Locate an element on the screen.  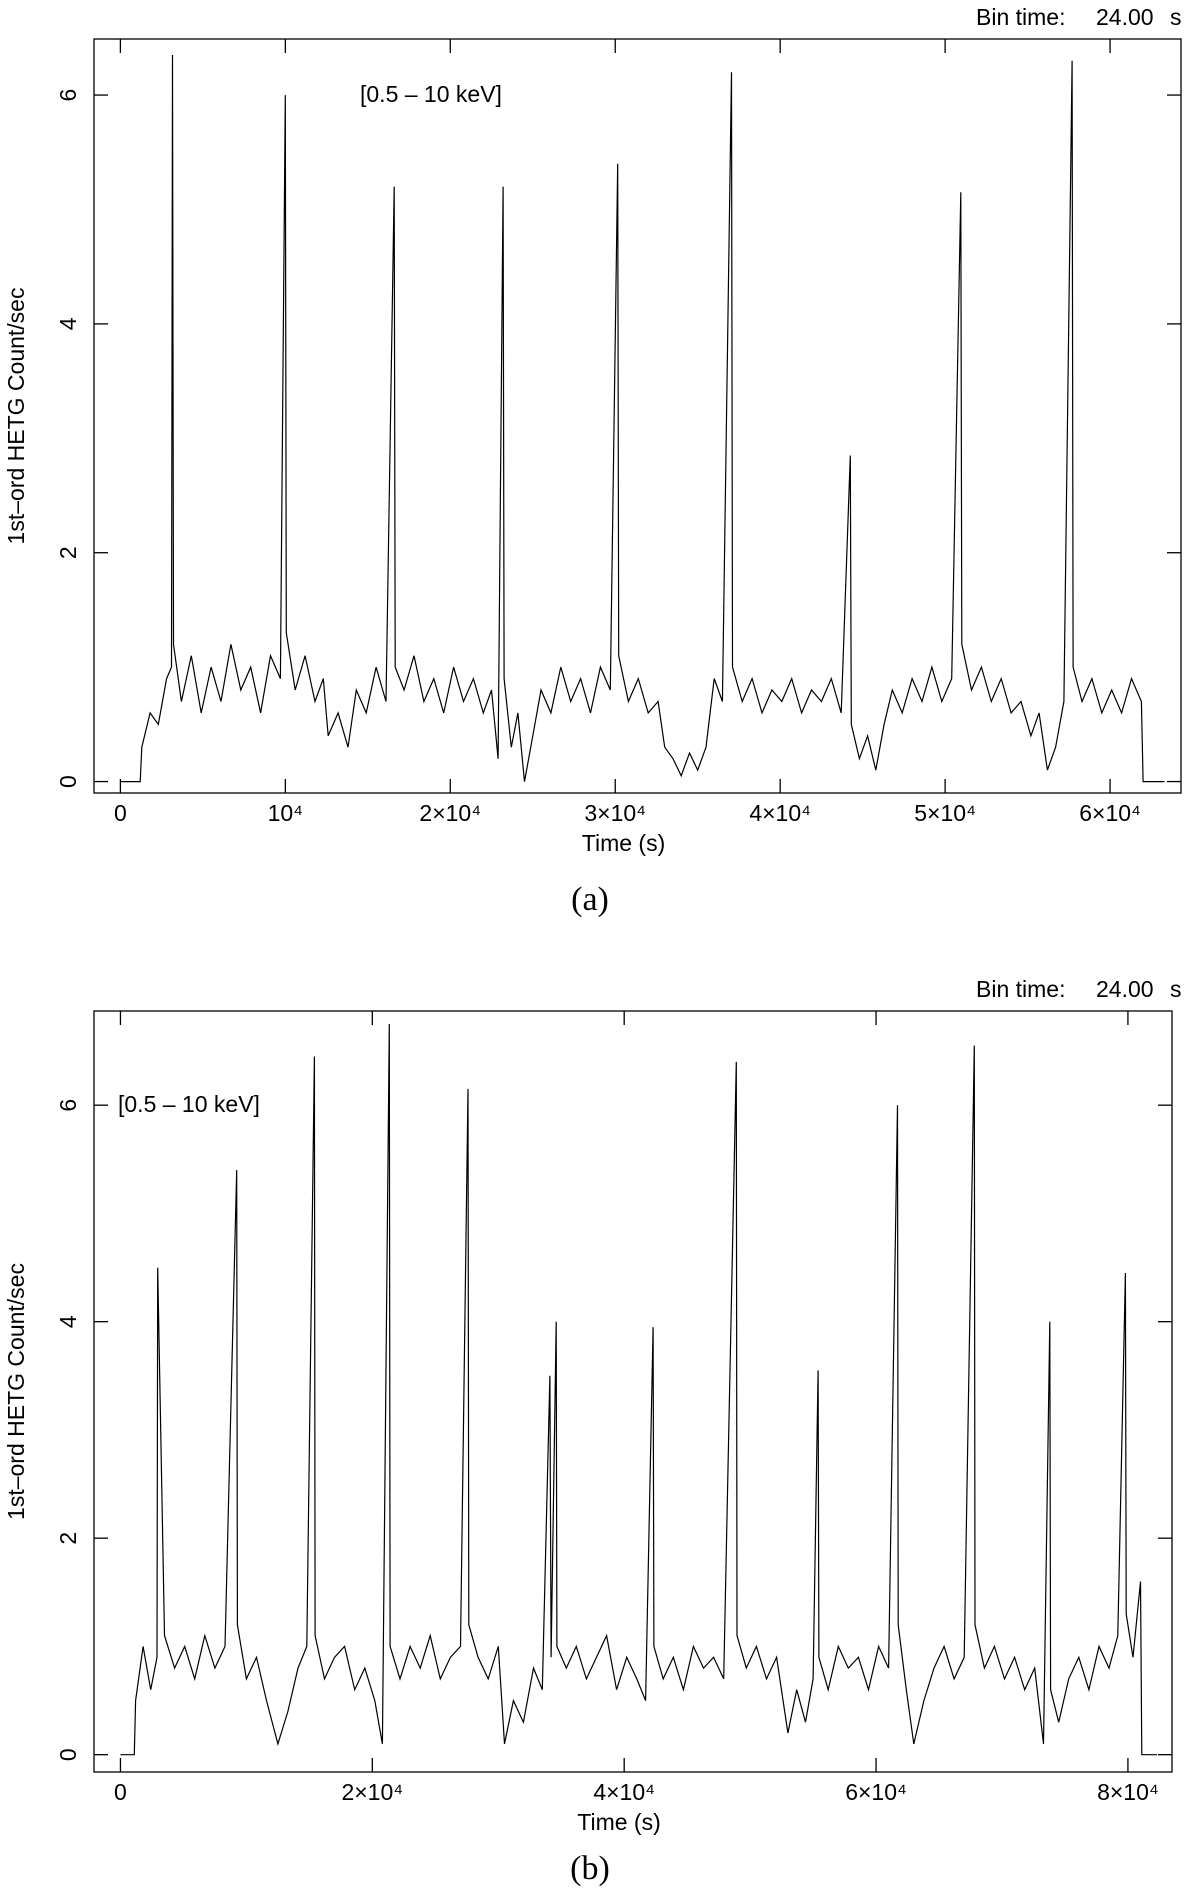
x-tick-label: 5×10⁴ is located at coordinates (945, 813).